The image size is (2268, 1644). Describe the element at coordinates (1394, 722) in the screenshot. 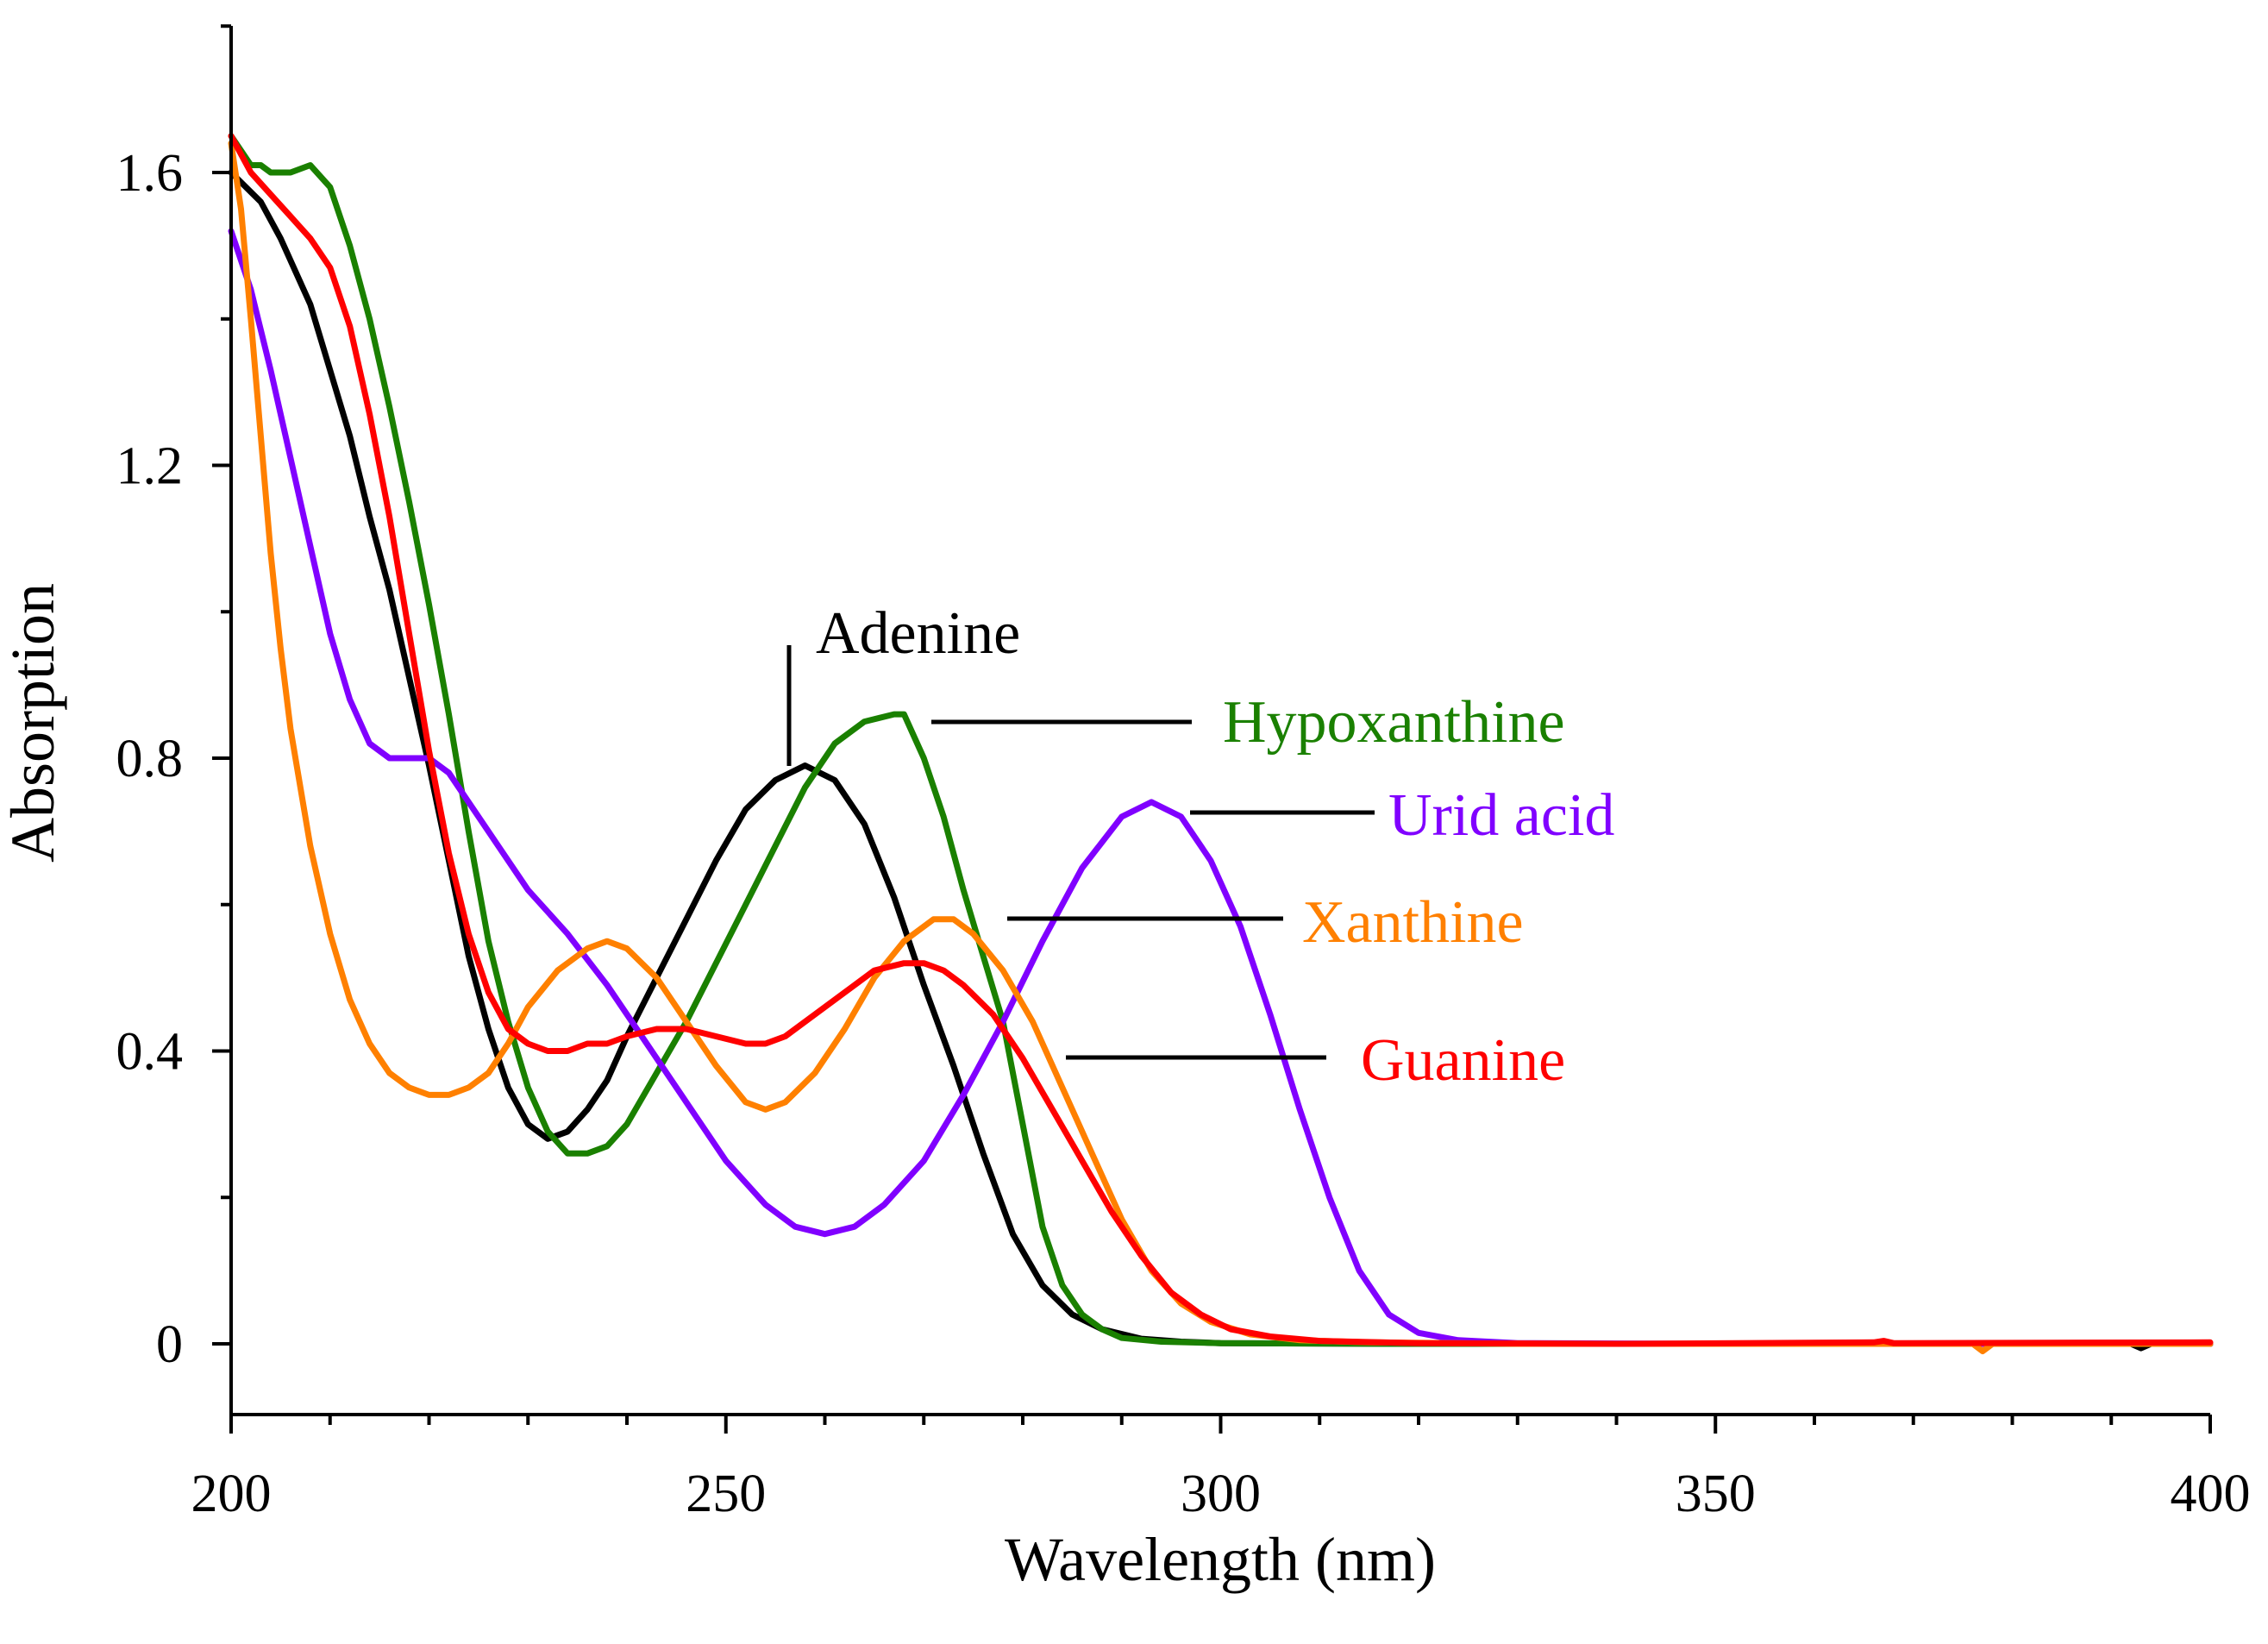

I see `hypoxanthine-label: Hypoxanthine` at that location.